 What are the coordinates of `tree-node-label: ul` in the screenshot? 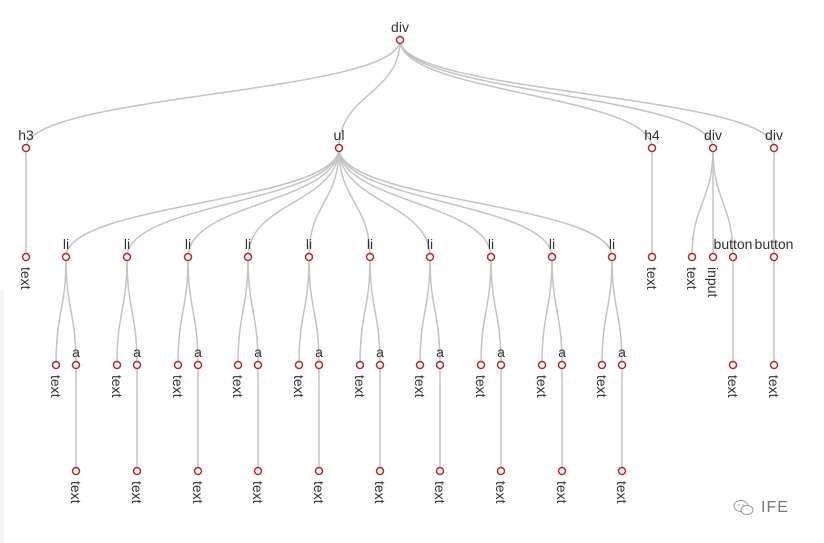 It's located at (339, 135).